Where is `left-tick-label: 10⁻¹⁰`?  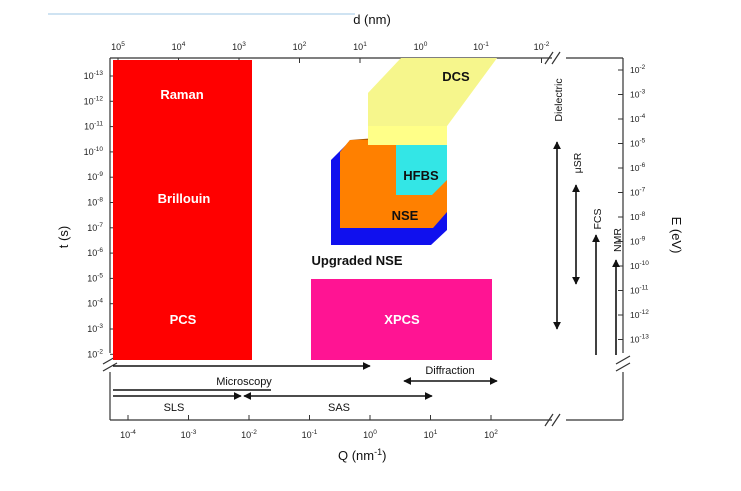 left-tick-label: 10⁻¹⁰ is located at coordinates (94, 151).